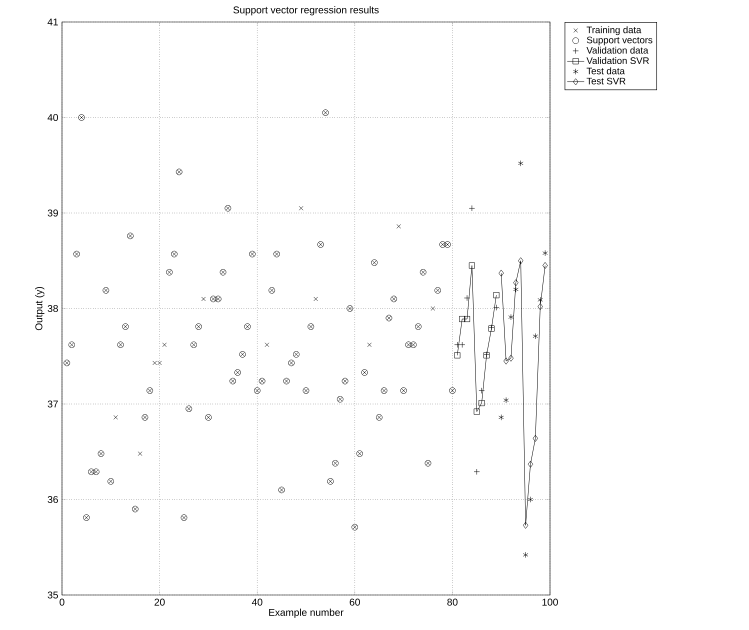 The width and height of the screenshot is (749, 630). I want to click on y-axis-title: Output (y), so click(39, 308).